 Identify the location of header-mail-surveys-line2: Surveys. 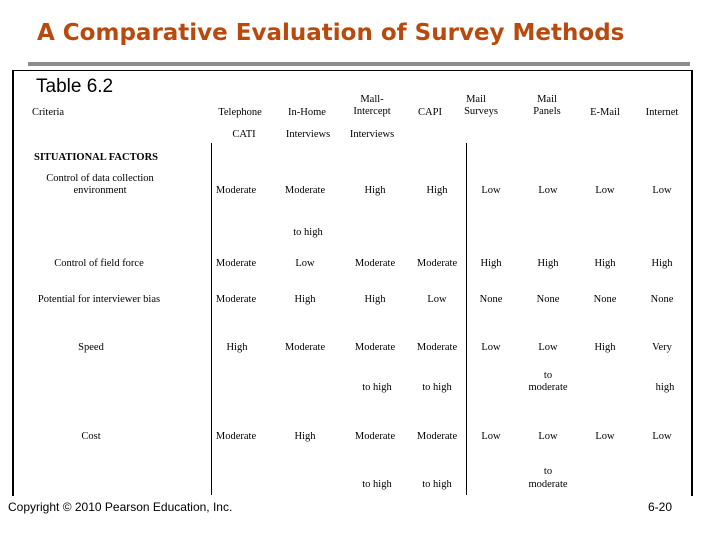
(481, 111).